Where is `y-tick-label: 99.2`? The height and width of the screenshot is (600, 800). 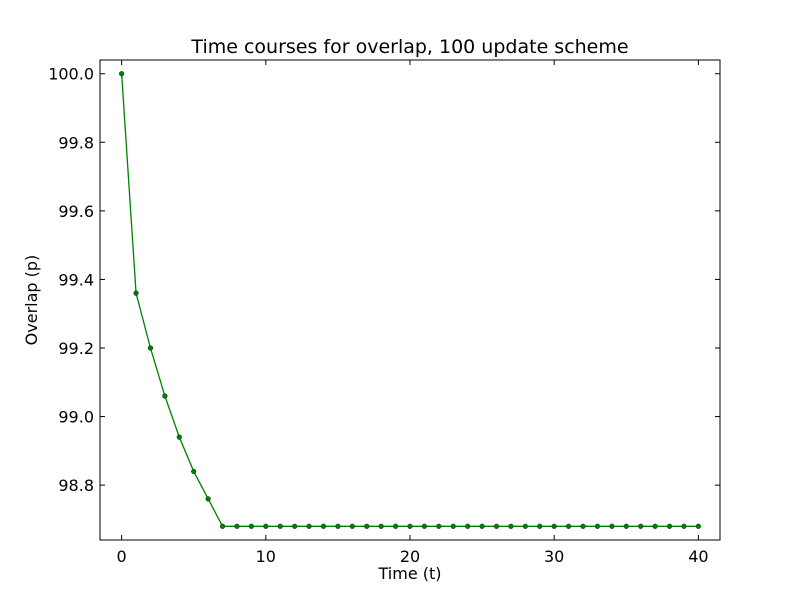
y-tick-label: 99.2 is located at coordinates (76, 348).